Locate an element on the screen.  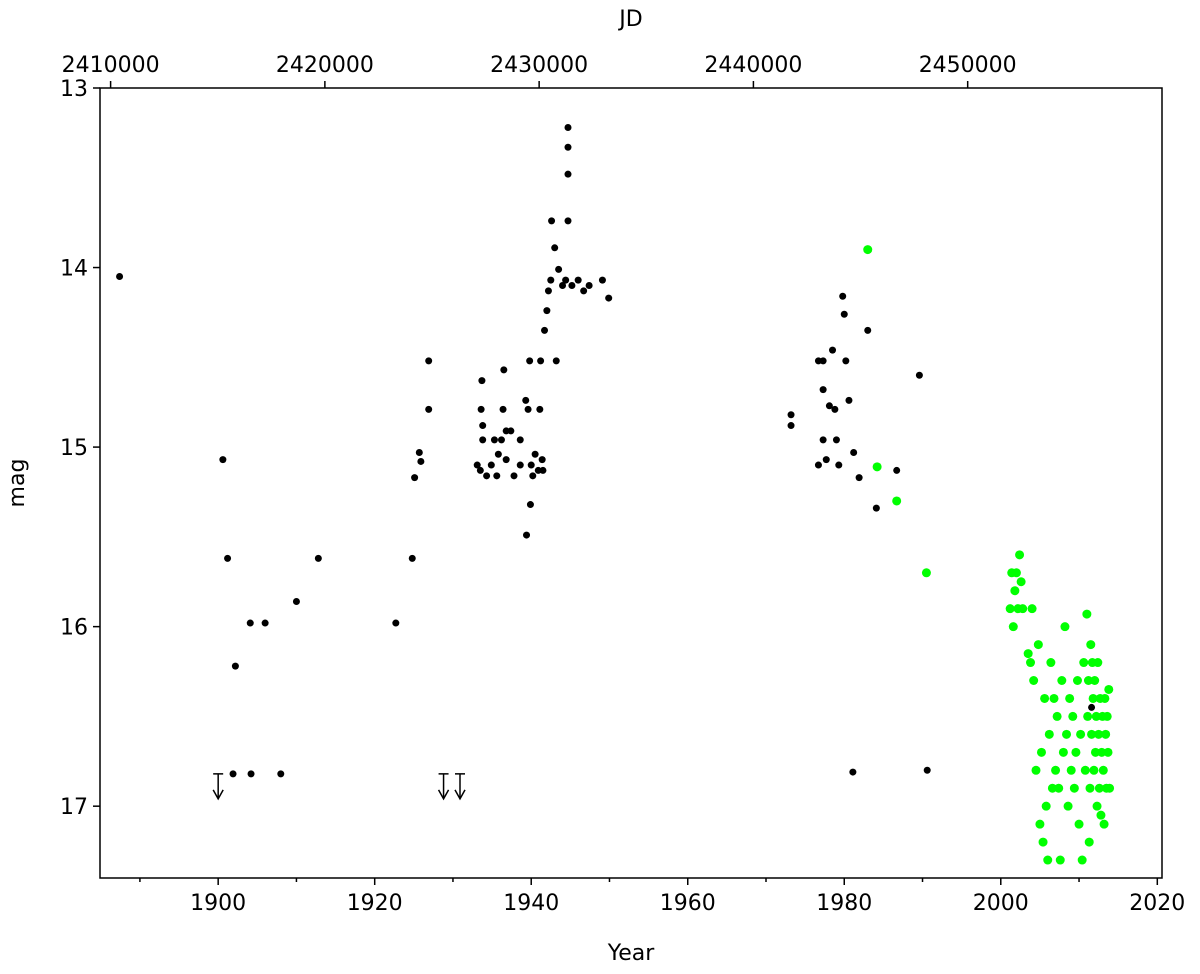
x2-tick-label: 2430000 is located at coordinates (539, 65).